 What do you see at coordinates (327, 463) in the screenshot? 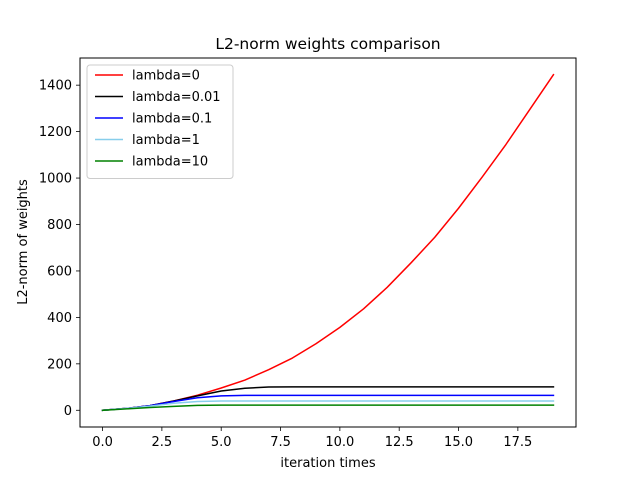
I see `x-axis-label: iteration times` at bounding box center [327, 463].